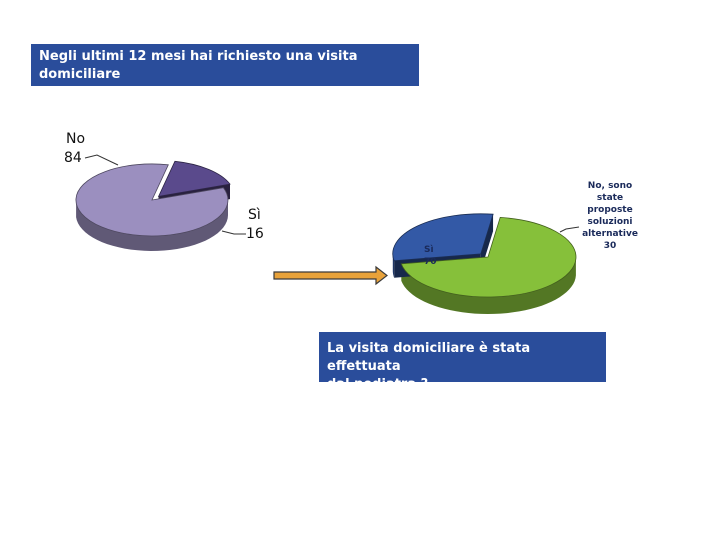 The width and height of the screenshot is (709, 539). What do you see at coordinates (254, 215) in the screenshot?
I see `pie1-label-si-name: Sì` at bounding box center [254, 215].